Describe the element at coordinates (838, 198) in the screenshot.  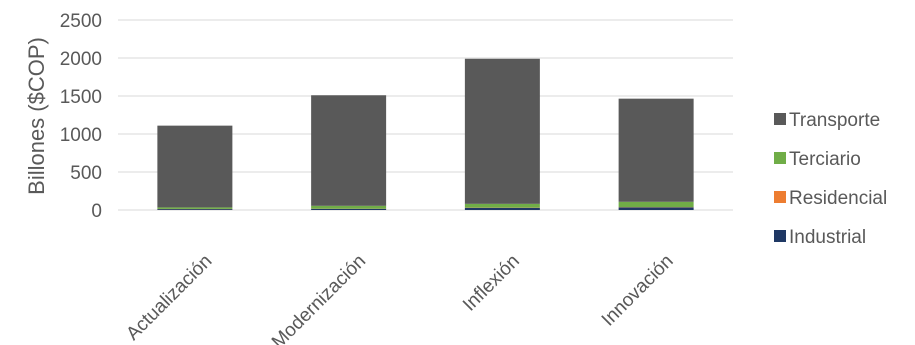
I see `legend-label-residencial: Residencial` at that location.